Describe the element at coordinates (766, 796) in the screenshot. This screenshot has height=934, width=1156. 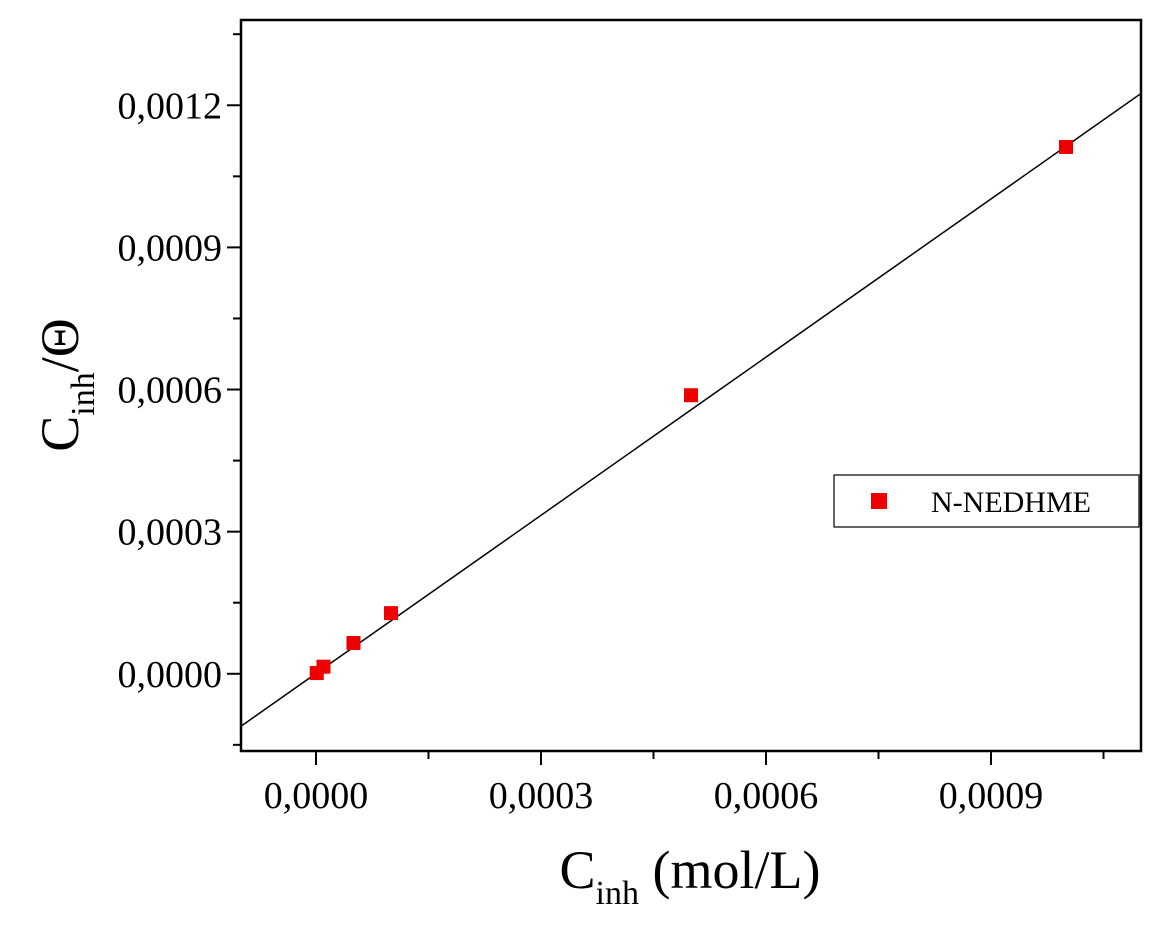
I see `x-tick-label: 0,0006` at that location.